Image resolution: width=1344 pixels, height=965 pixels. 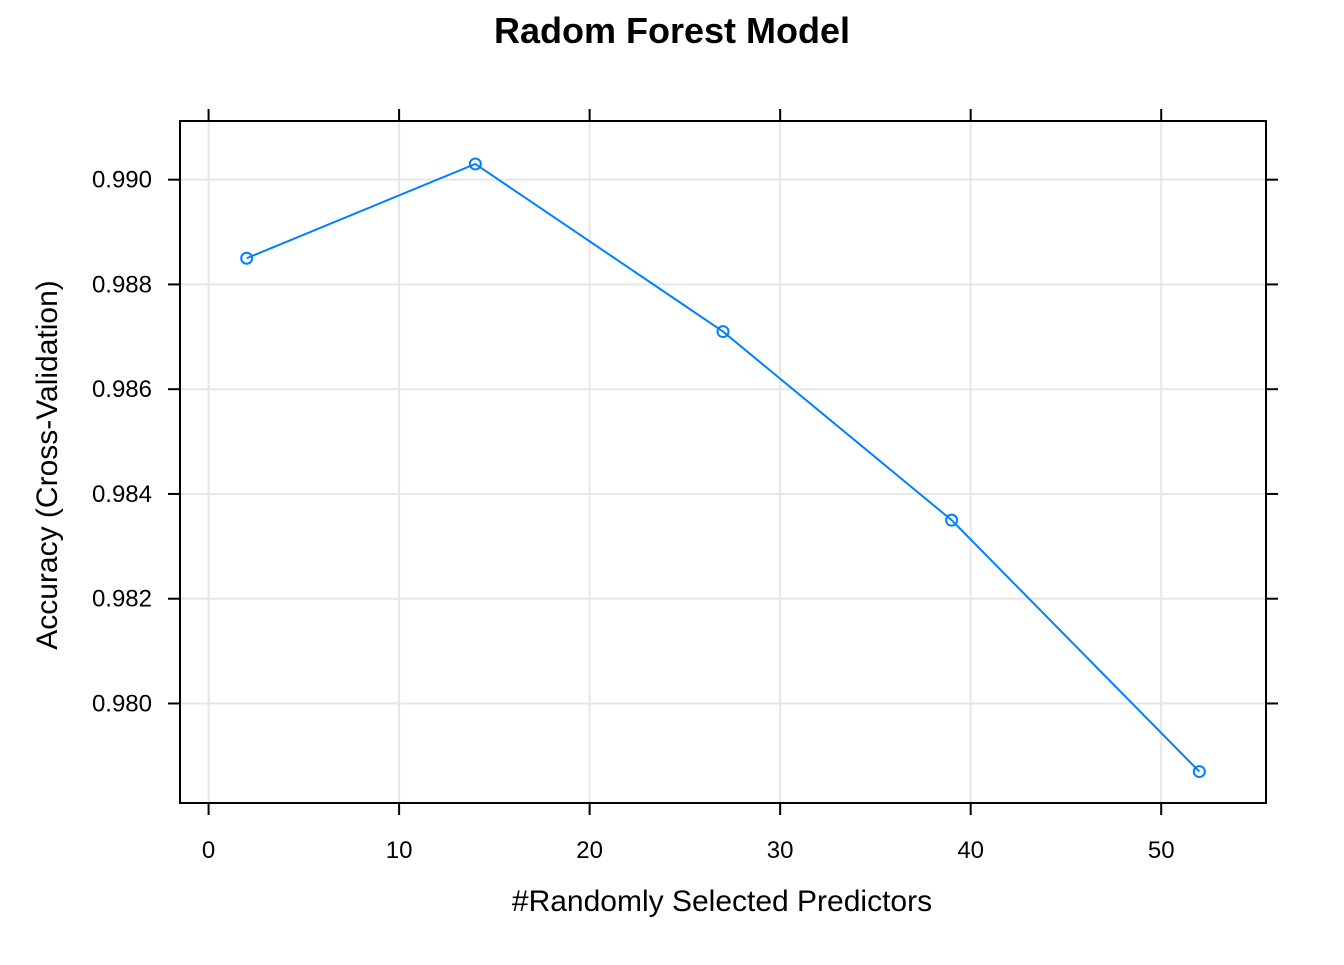 What do you see at coordinates (1161, 850) in the screenshot?
I see `x-tick-label: 50` at bounding box center [1161, 850].